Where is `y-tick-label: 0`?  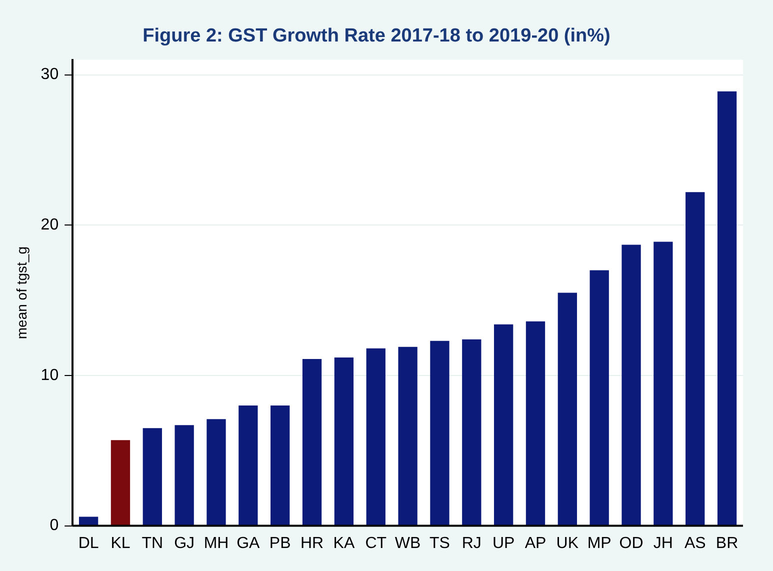
y-tick-label: 0 is located at coordinates (54, 525).